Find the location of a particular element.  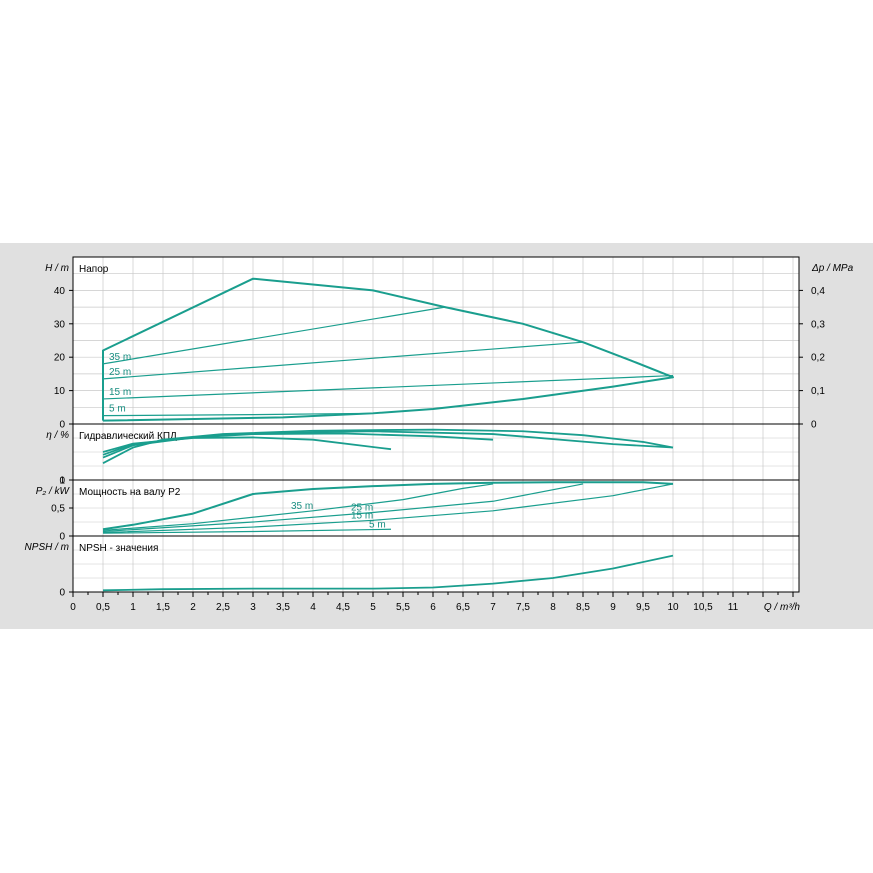

y-tick-label: 1 is located at coordinates (62, 481).